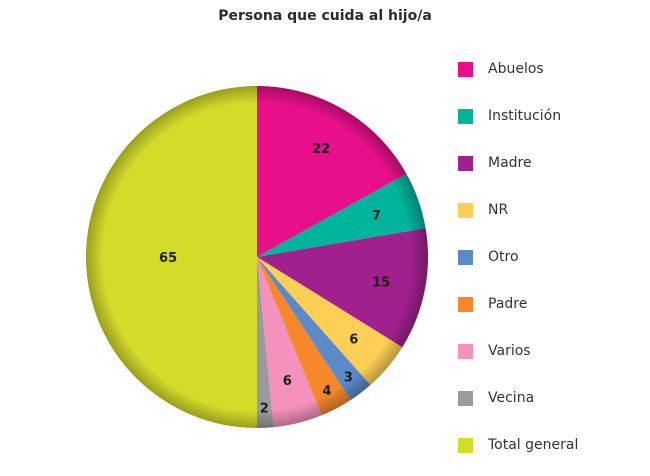  I want to click on legend-label: Total general, so click(533, 445).